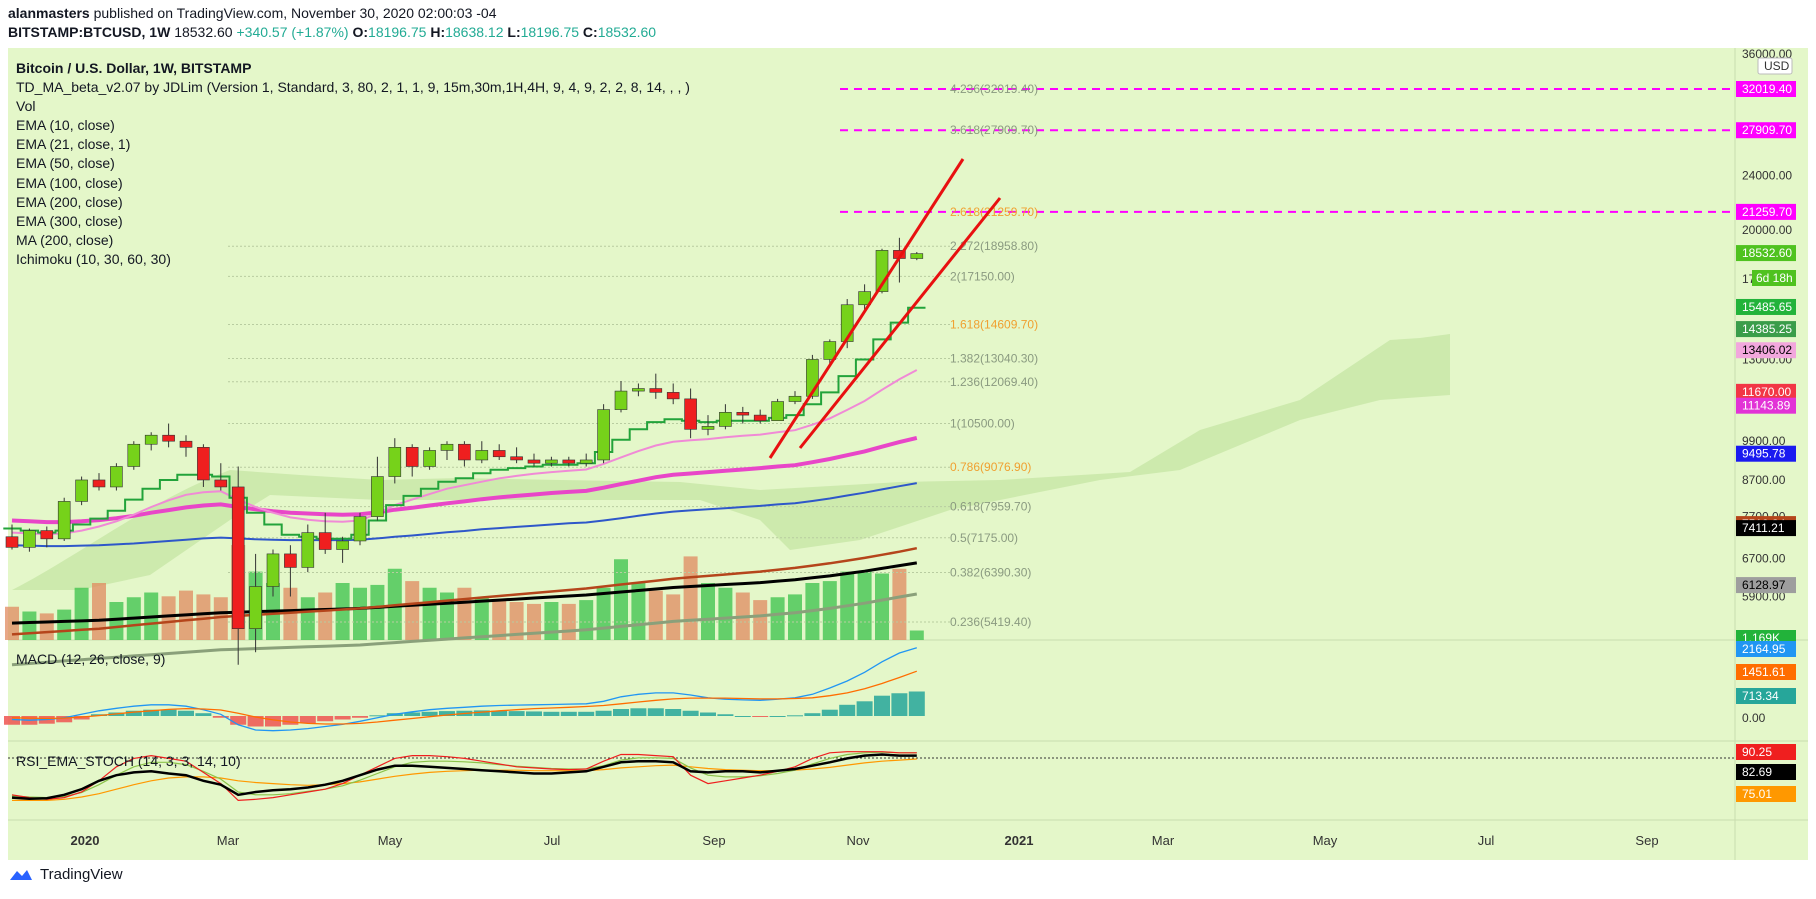  What do you see at coordinates (464, 629) in the screenshot?
I see `ma200-line` at bounding box center [464, 629].